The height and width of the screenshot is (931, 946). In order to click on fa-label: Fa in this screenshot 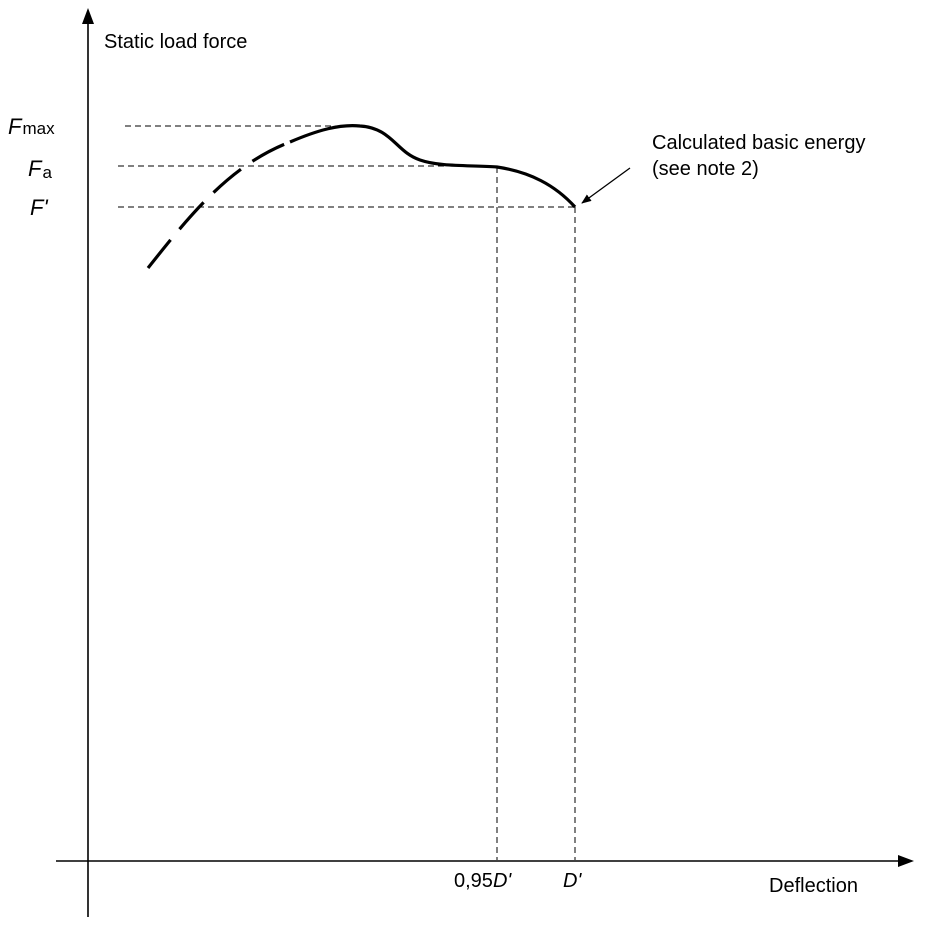, I will do `click(40, 169)`.